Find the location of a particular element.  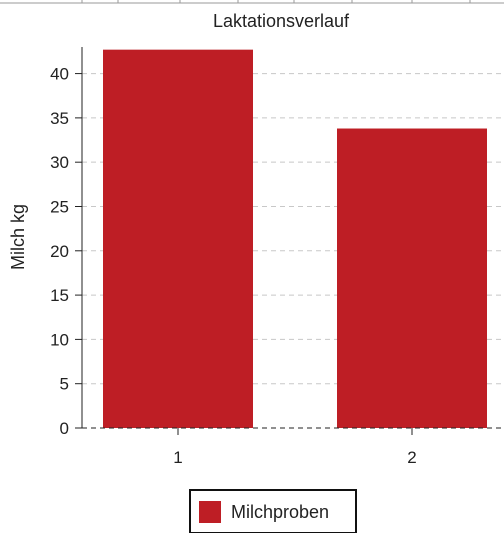

y-axis-label: Milch kg is located at coordinates (18, 237).